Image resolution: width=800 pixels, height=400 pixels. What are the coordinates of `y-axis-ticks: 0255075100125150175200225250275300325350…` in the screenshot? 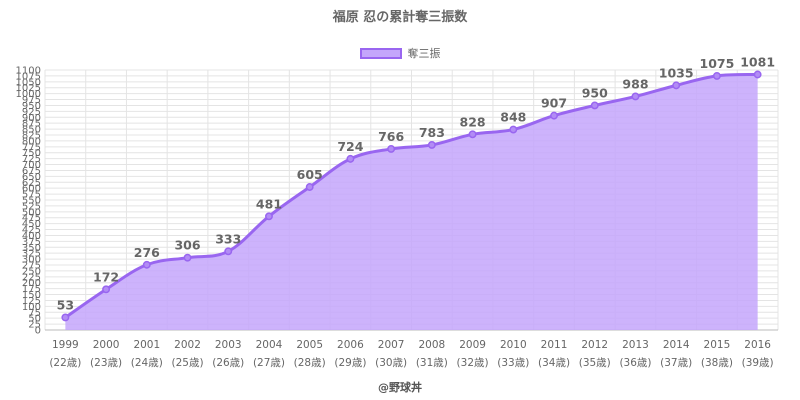 It's located at (28, 201).